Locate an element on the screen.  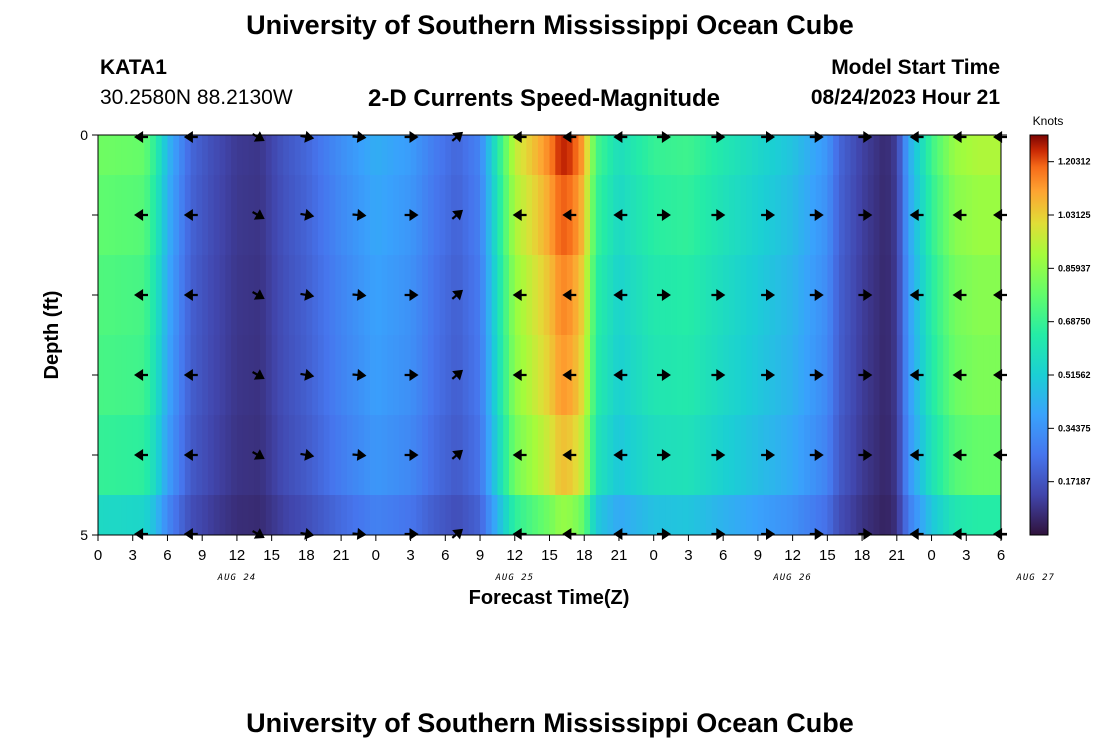
colorbar-title: Knots is located at coordinates (1048, 121).